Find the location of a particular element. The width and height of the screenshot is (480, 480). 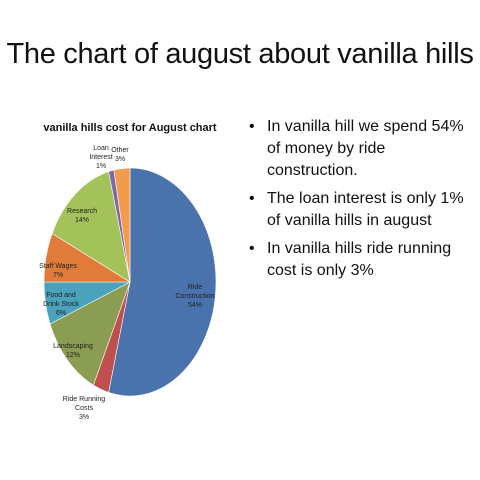

slice-label-1: Ride Running Costs 3% is located at coordinates (84, 408).